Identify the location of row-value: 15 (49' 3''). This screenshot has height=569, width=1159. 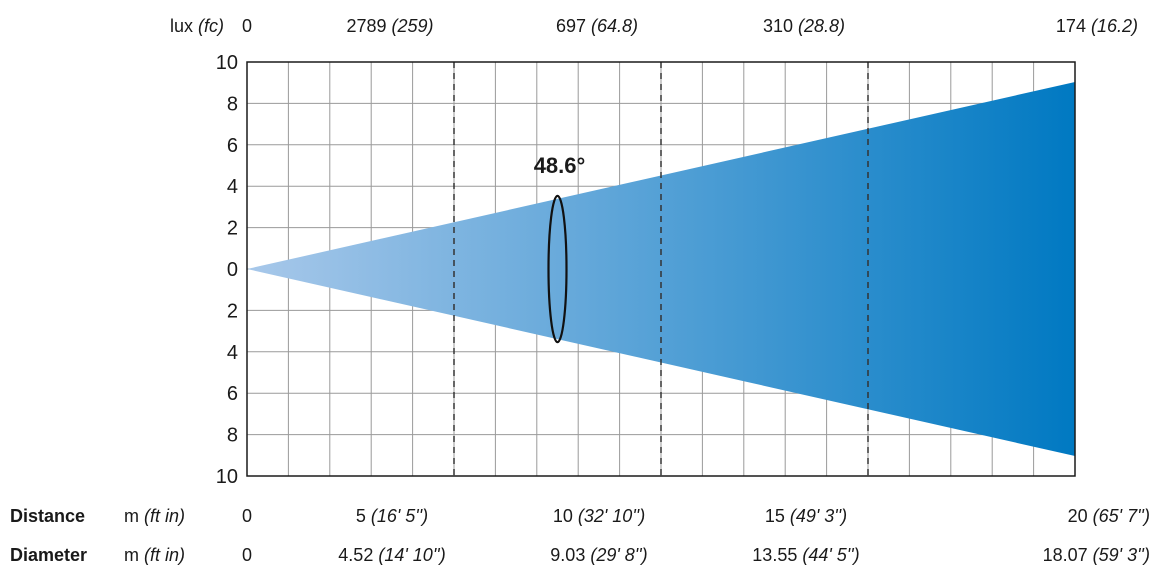
(806, 516).